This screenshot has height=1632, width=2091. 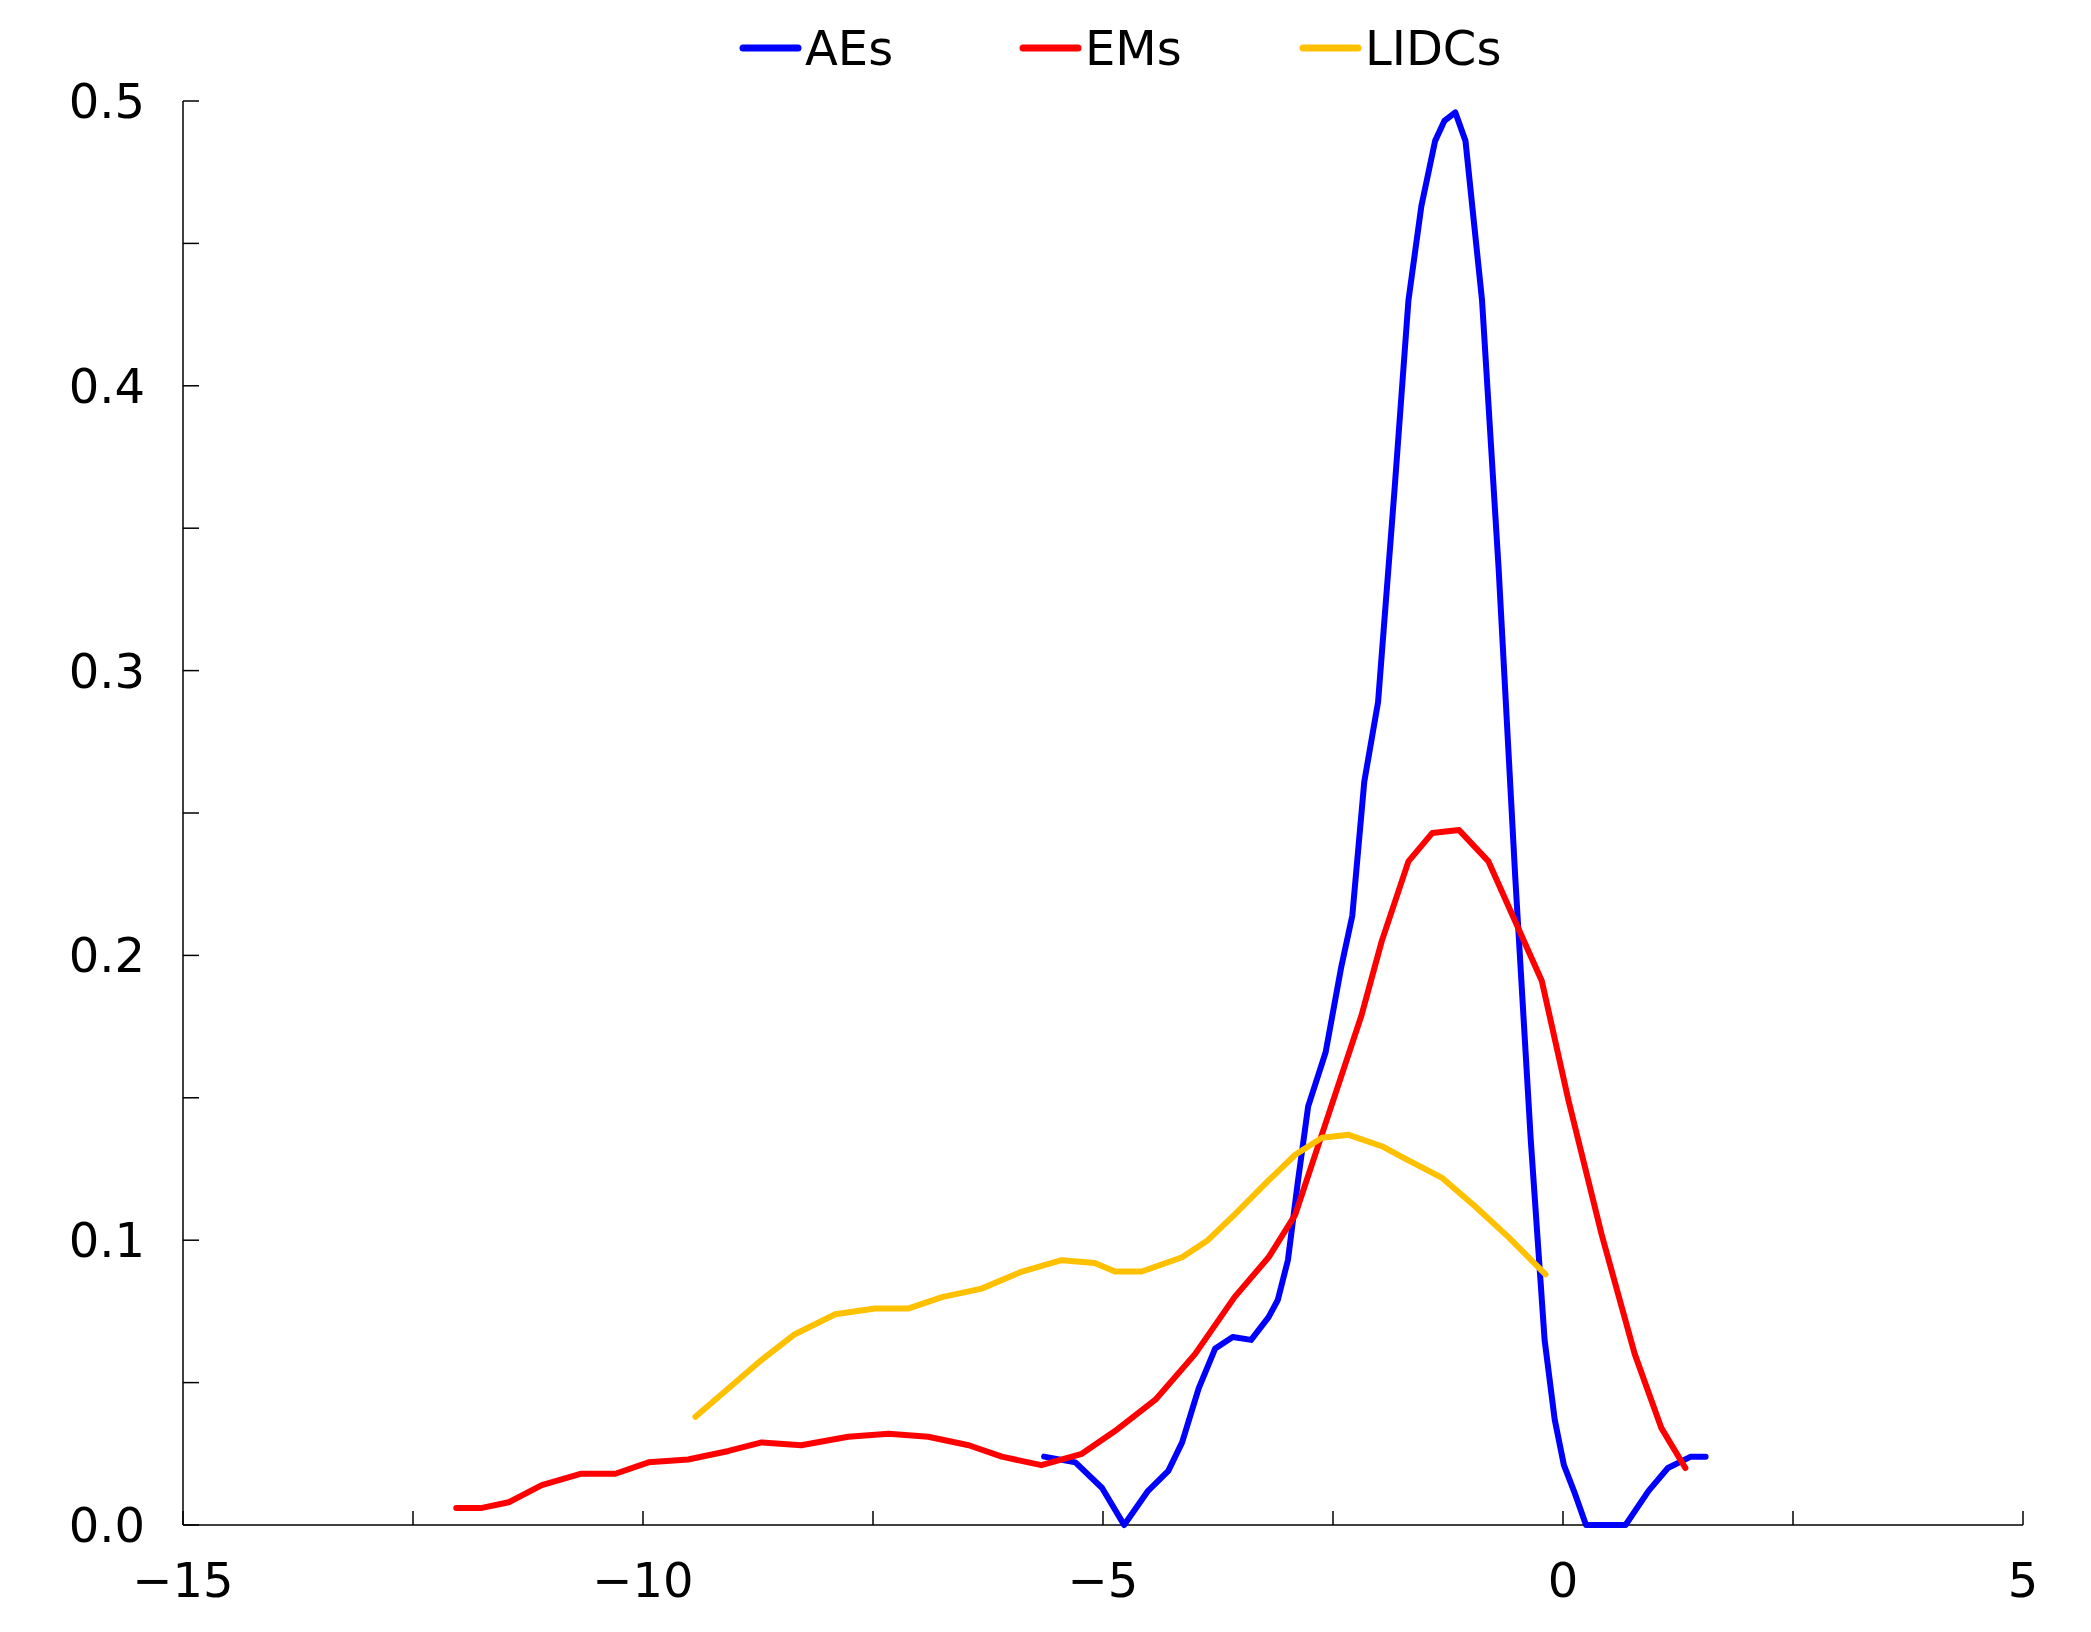 I want to click on y-tick-label: 0.3, so click(x=106, y=670).